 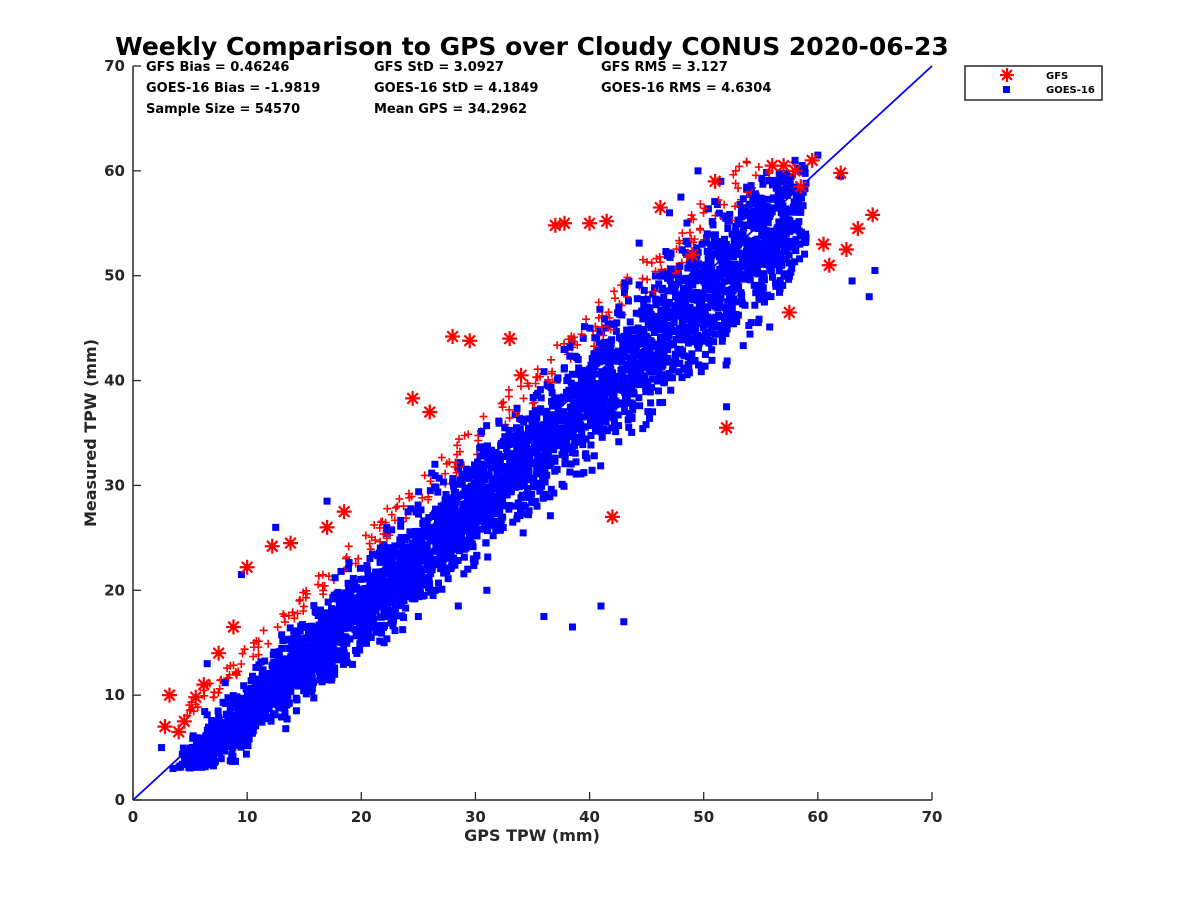 I want to click on x-tick-label: 30, so click(x=475, y=817).